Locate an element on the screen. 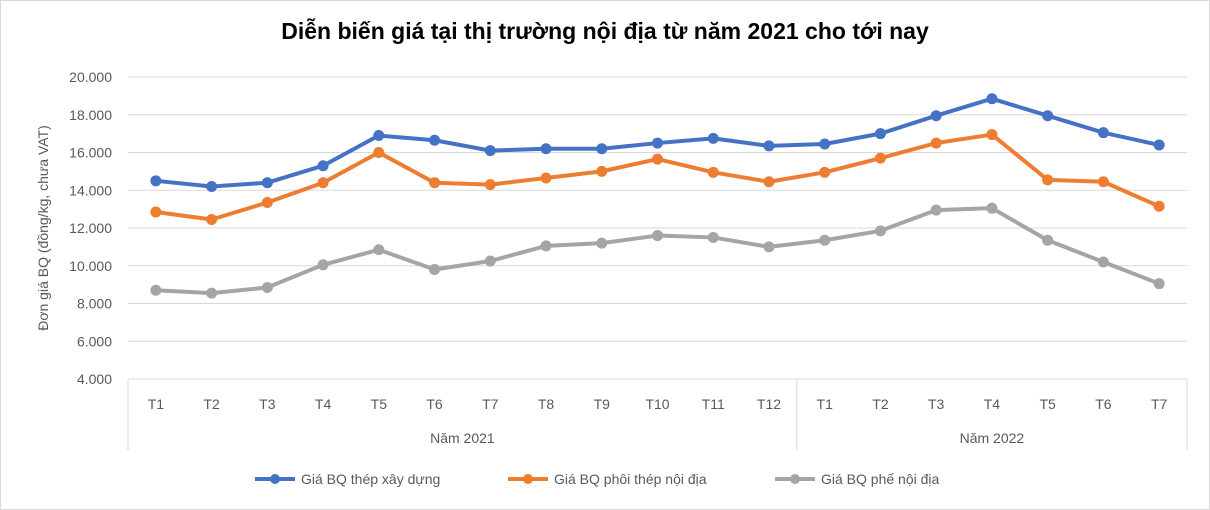 This screenshot has width=1210, height=510. x-tick-label: T11 is located at coordinates (713, 404).